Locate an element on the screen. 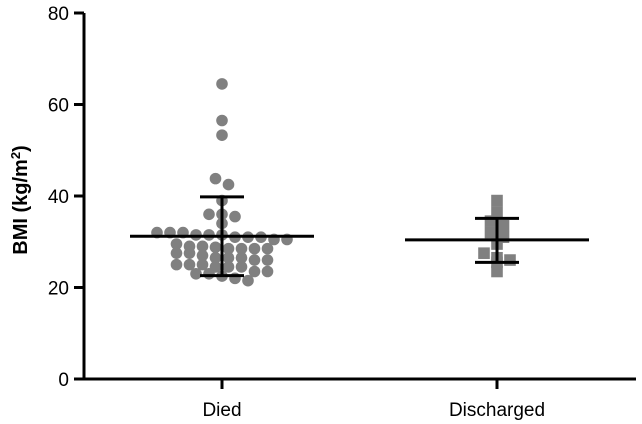 This screenshot has height=424, width=642. y-axis: 0 20 40 60 80 is located at coordinates (67, 197).